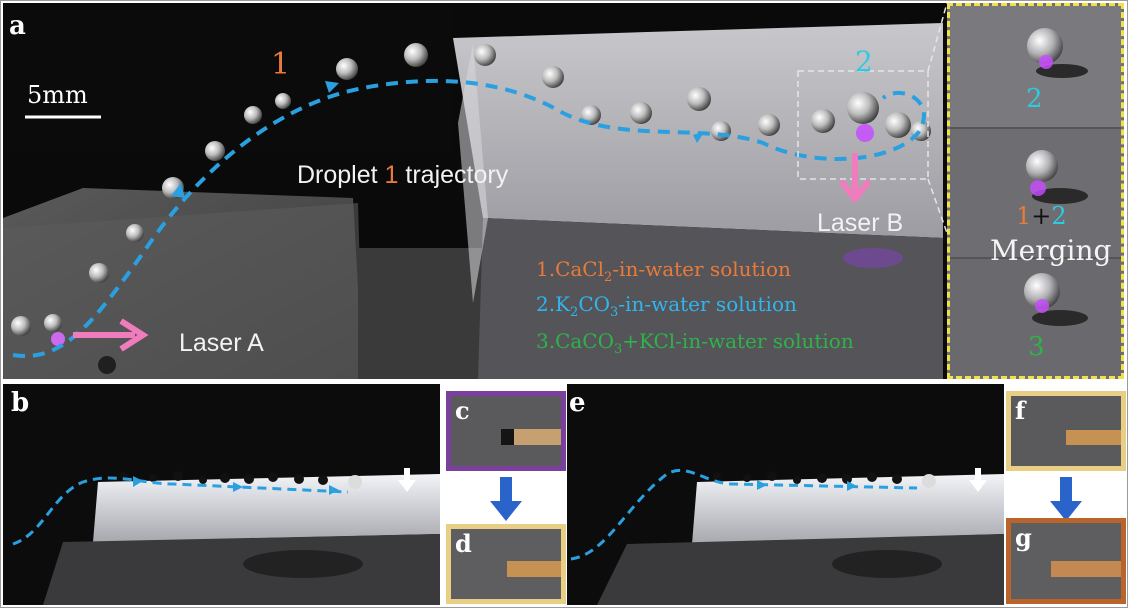 The width and height of the screenshot is (1128, 608). What do you see at coordinates (506, 499) in the screenshot?
I see `arrow-c-to-d` at bounding box center [506, 499].